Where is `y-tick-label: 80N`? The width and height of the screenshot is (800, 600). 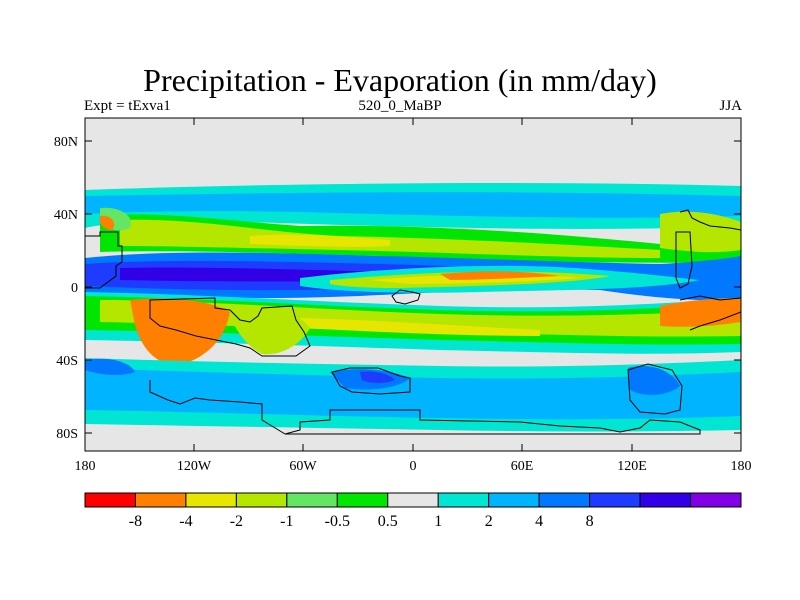 y-tick-label: 80N is located at coordinates (66, 142).